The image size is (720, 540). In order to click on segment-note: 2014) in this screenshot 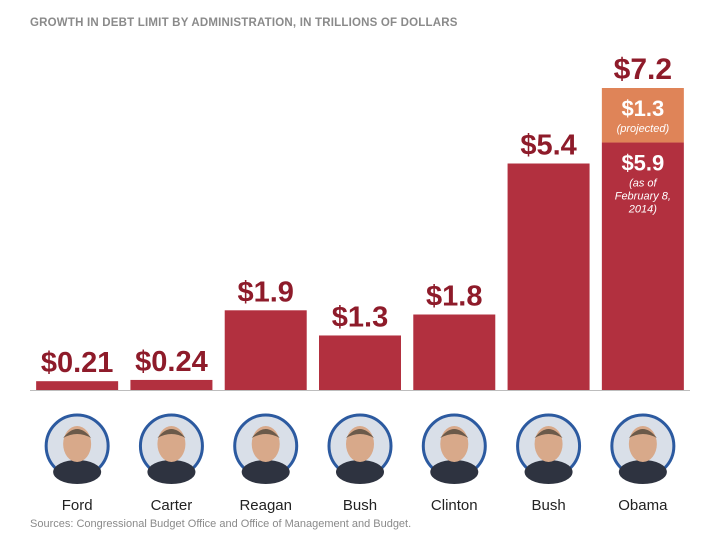, I will do `click(642, 210)`.